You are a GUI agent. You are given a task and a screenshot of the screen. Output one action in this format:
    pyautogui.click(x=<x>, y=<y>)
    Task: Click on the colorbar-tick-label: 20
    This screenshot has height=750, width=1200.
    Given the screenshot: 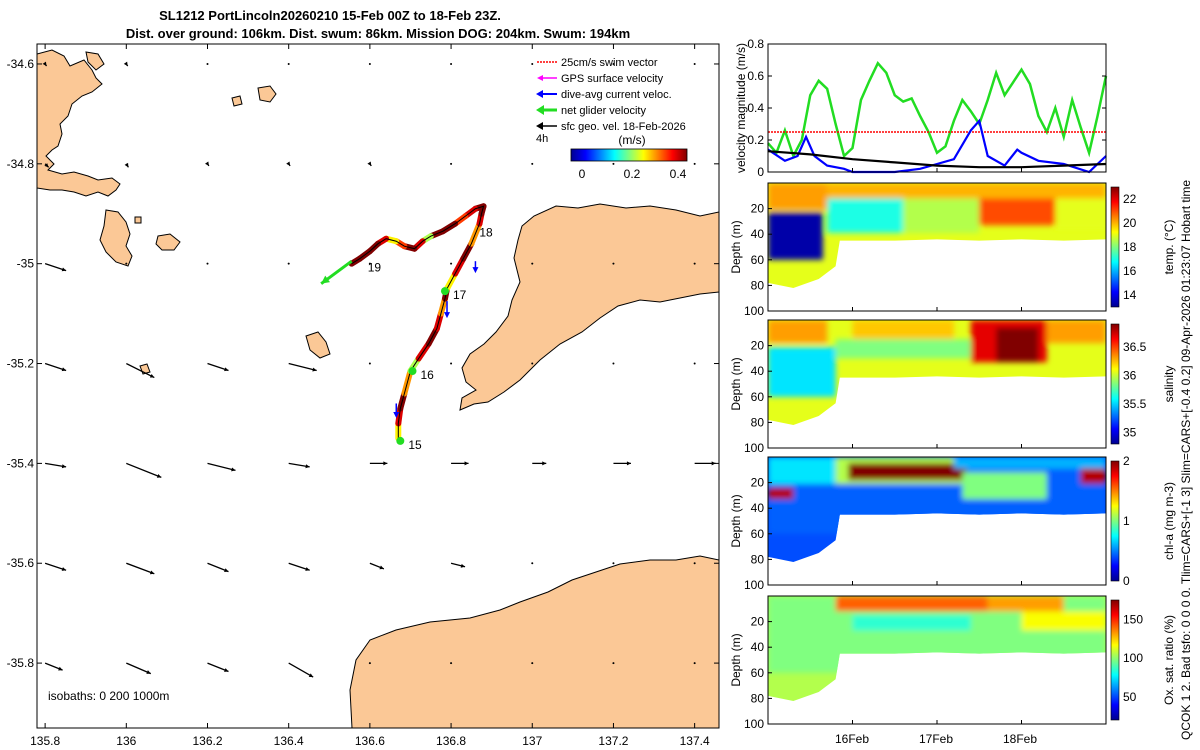 What is the action you would take?
    pyautogui.click(x=1130, y=223)
    